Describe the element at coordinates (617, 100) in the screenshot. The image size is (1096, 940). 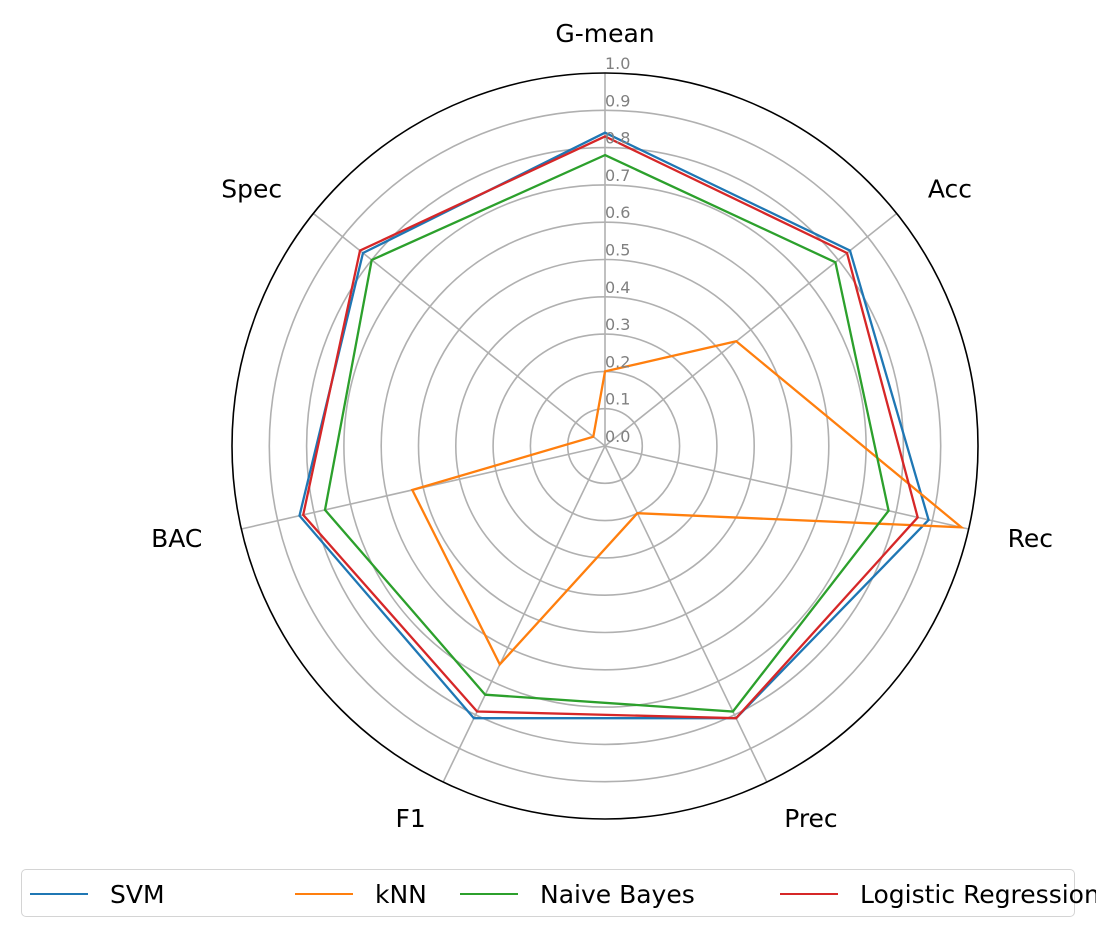
I see `r-tick-label: 0.9` at that location.